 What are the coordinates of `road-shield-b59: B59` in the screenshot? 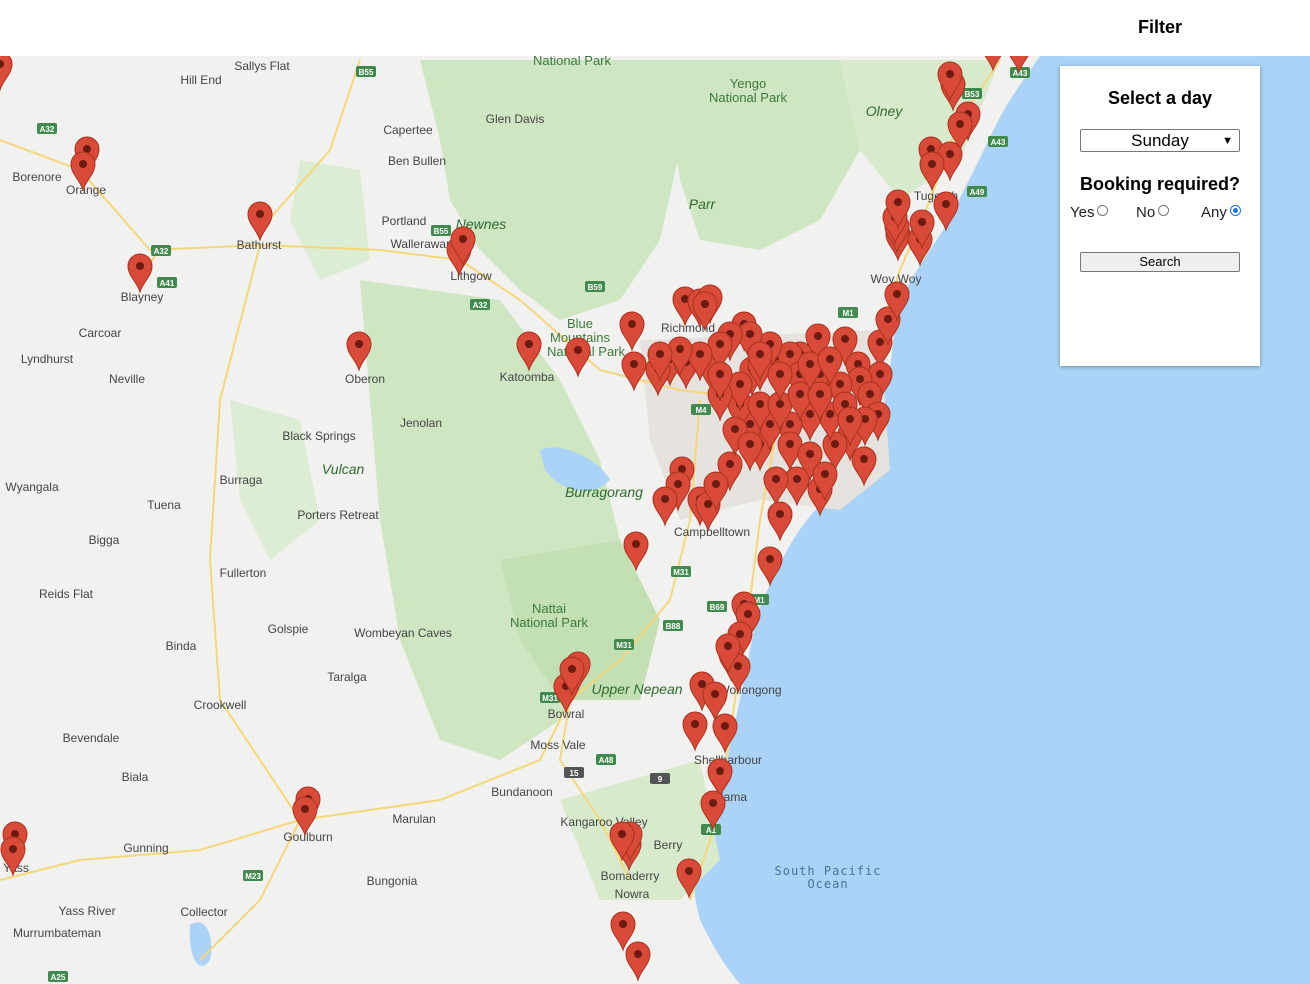 It's located at (595, 286).